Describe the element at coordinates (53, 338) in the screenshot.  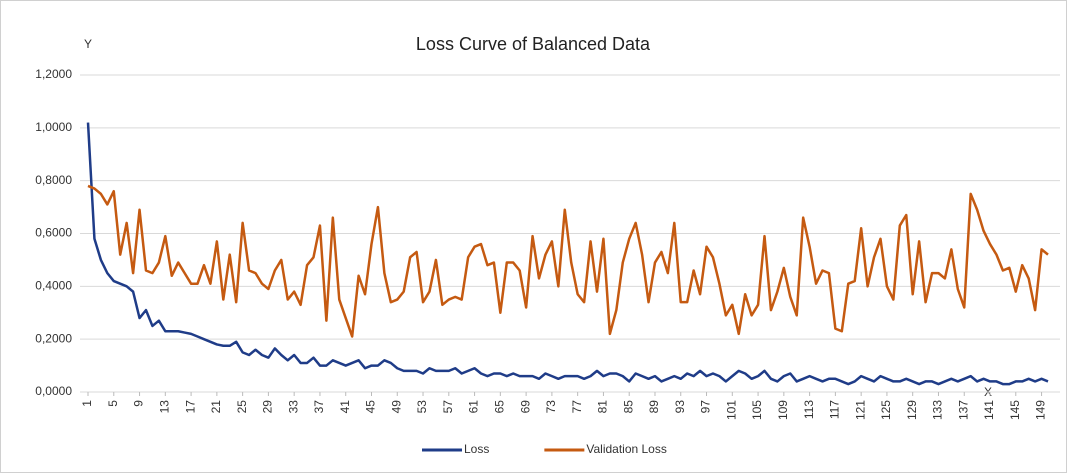
I see `y-tick-label: 0,2000` at that location.